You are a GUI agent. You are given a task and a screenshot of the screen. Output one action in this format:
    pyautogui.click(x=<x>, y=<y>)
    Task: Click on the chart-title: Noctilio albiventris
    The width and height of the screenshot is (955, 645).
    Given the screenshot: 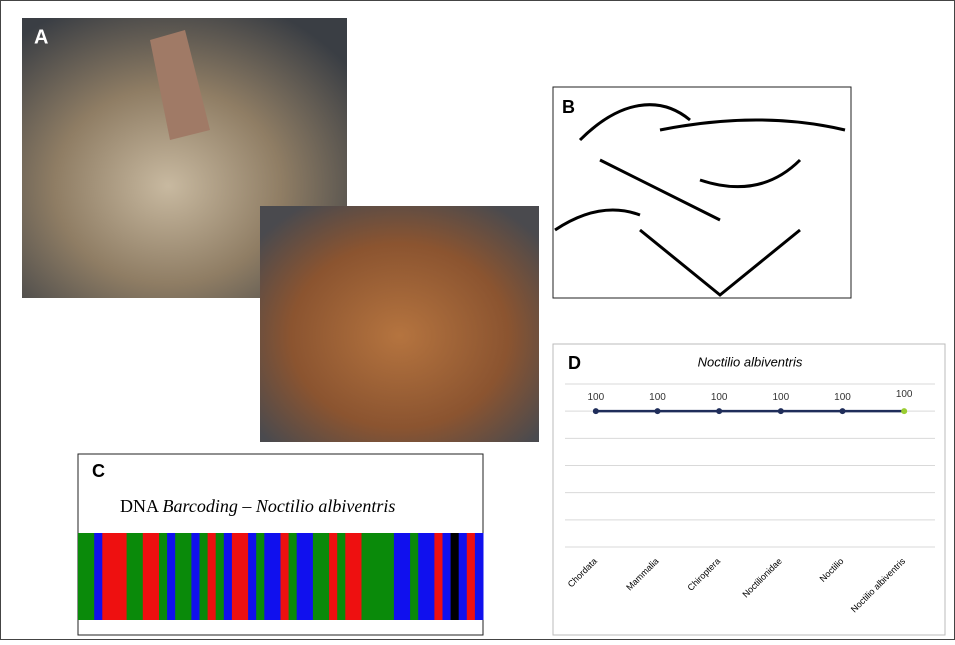 What is the action you would take?
    pyautogui.click(x=750, y=361)
    